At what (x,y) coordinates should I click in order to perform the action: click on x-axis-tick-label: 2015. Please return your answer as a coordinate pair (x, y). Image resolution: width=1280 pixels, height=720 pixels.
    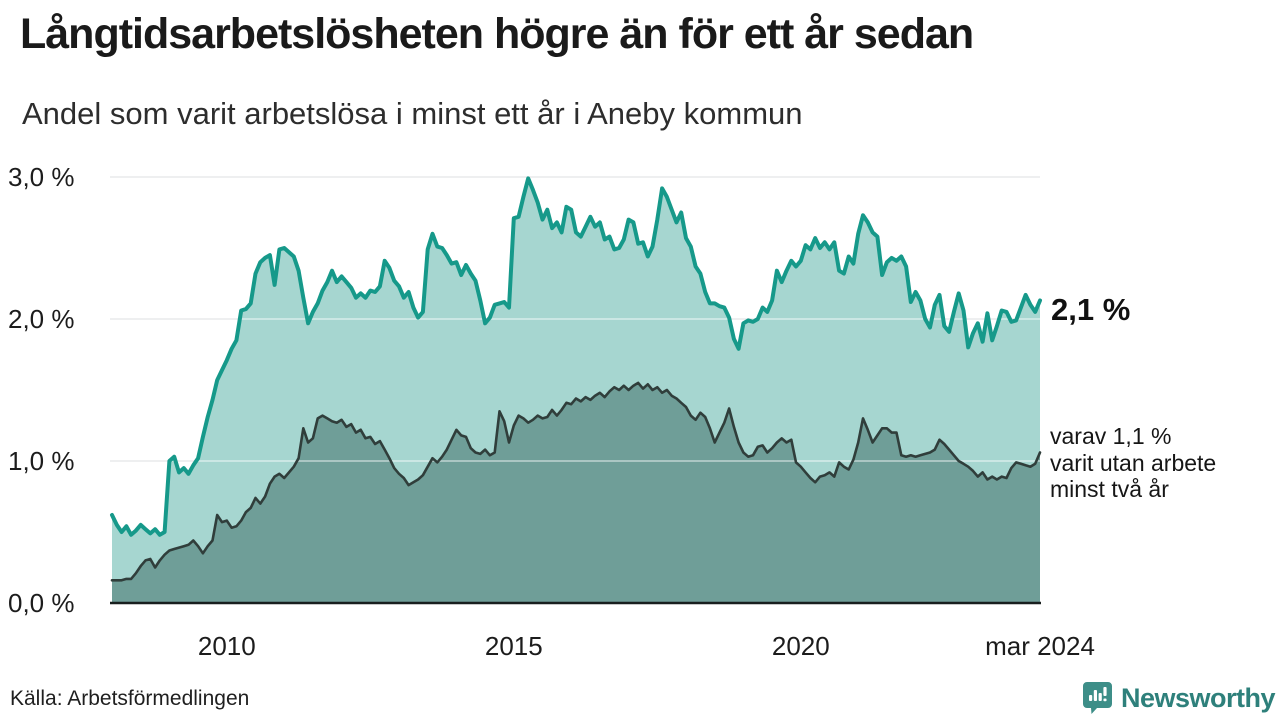
    Looking at the image, I should click on (513, 646).